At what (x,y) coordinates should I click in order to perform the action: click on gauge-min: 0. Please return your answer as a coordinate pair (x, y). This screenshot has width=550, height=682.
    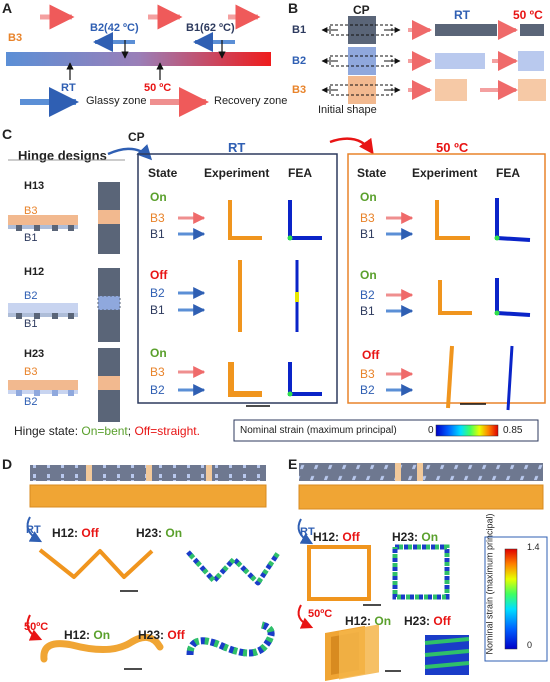
    Looking at the image, I should click on (530, 645).